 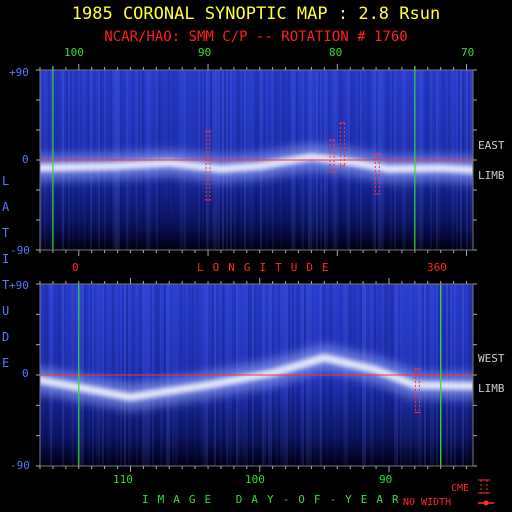 I want to click on east-limb-label: LIMB, so click(x=491, y=175).